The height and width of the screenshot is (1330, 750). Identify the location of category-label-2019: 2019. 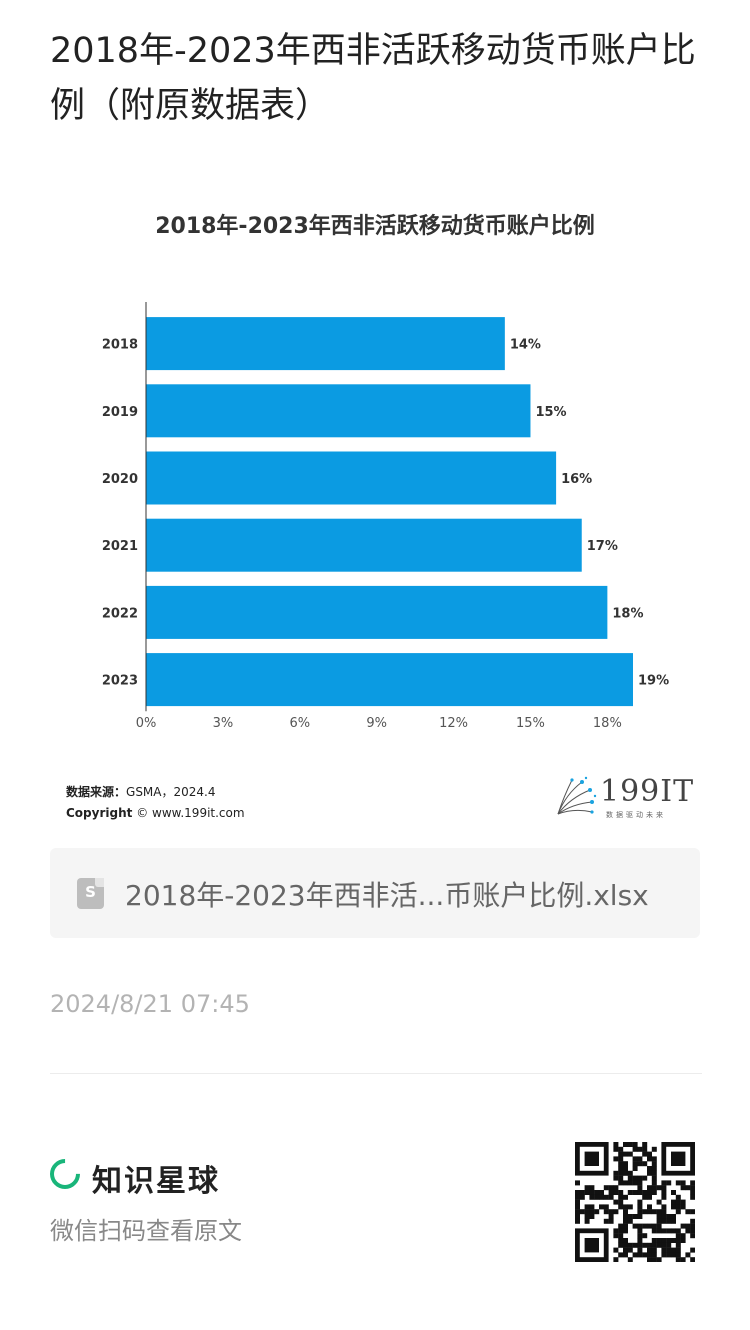
(120, 412).